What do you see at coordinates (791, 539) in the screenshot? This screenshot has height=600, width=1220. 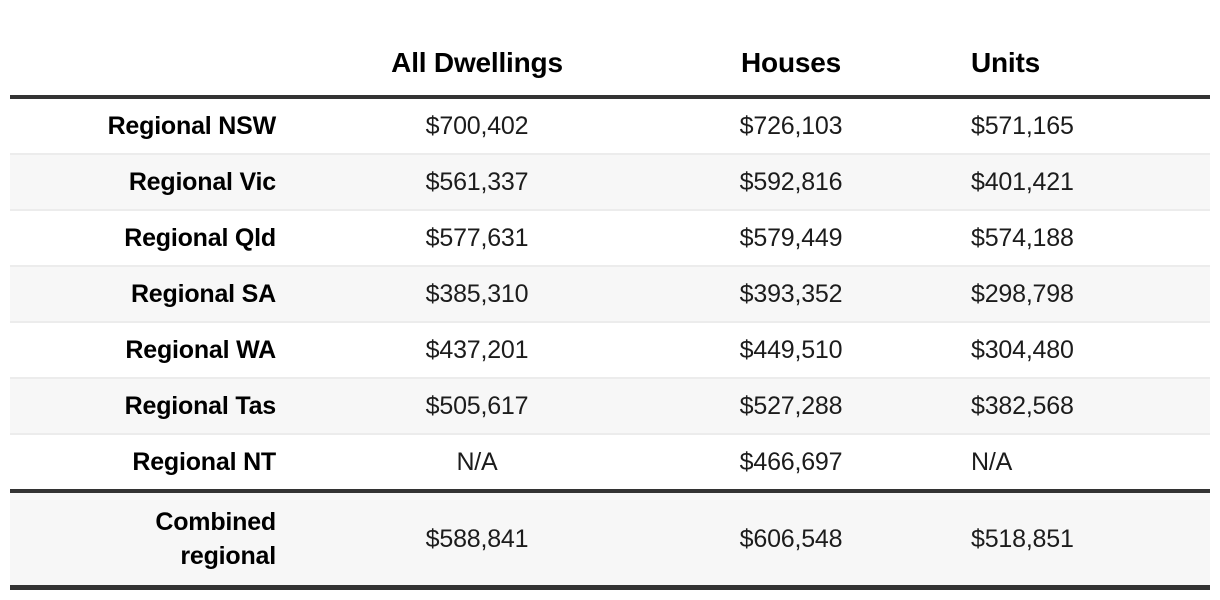 I see `total-cell-houses: $606,548` at bounding box center [791, 539].